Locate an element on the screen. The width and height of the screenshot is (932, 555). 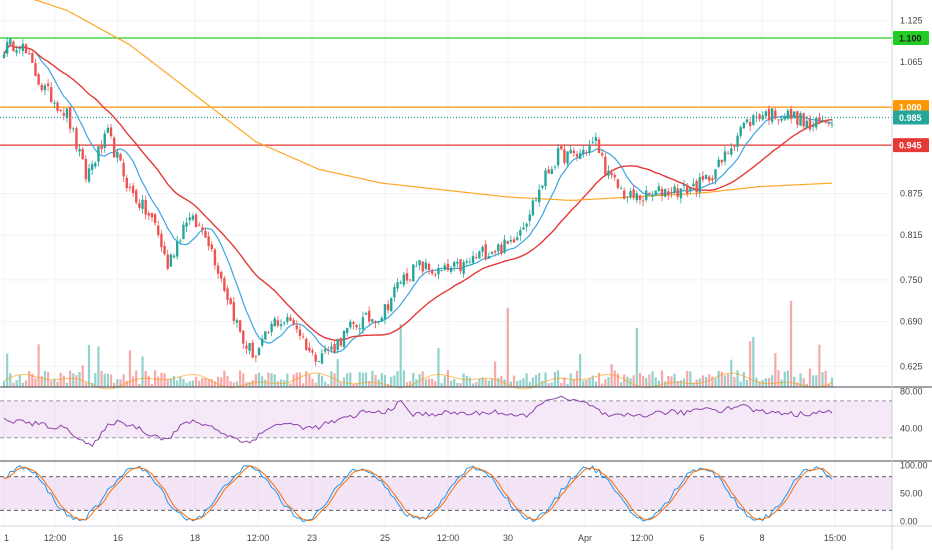
time-tick-label: 1 is located at coordinates (6, 538).